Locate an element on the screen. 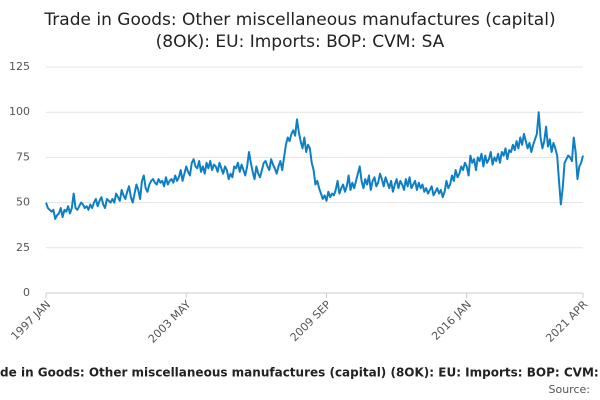  source: Source: is located at coordinates (570, 389).